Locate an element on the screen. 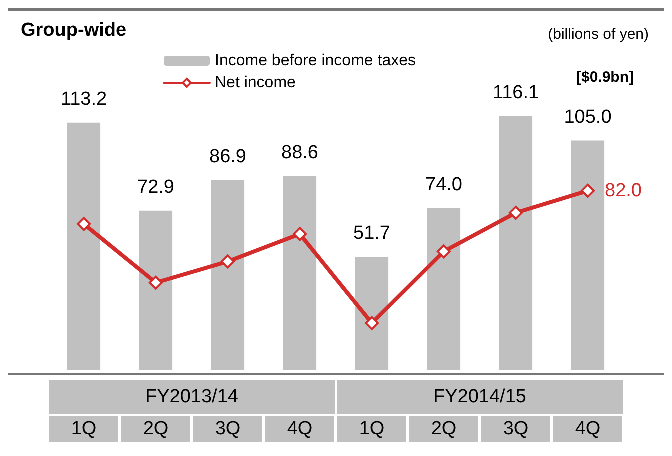  data-label: 105.0 is located at coordinates (588, 117).